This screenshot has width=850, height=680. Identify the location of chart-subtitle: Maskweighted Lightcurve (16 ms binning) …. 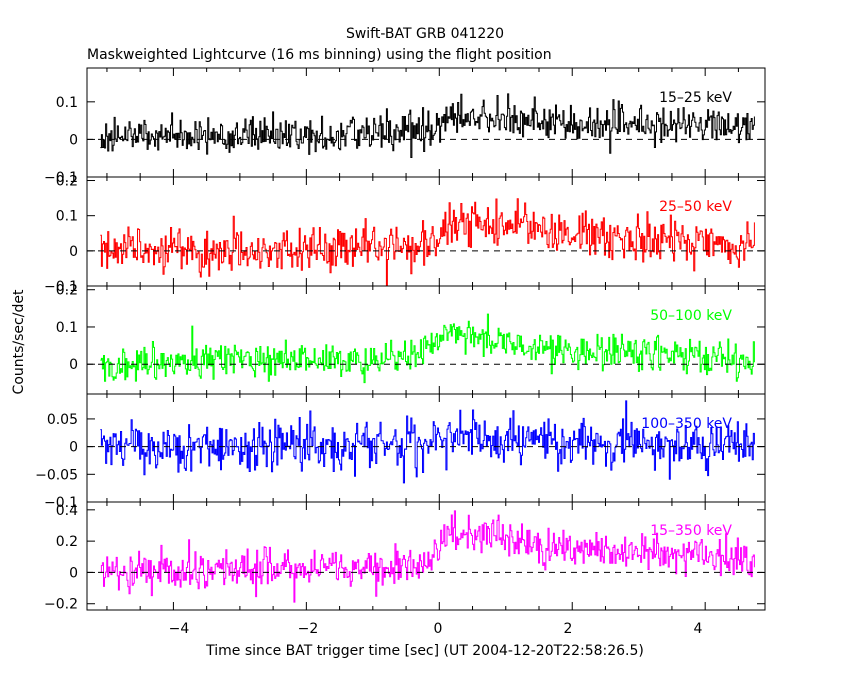
(319, 55).